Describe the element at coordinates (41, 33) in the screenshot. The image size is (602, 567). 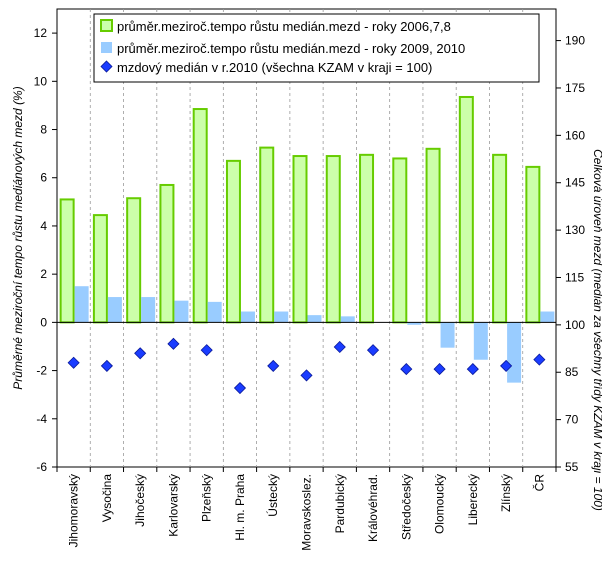
I see `y-tick-label: 12` at that location.